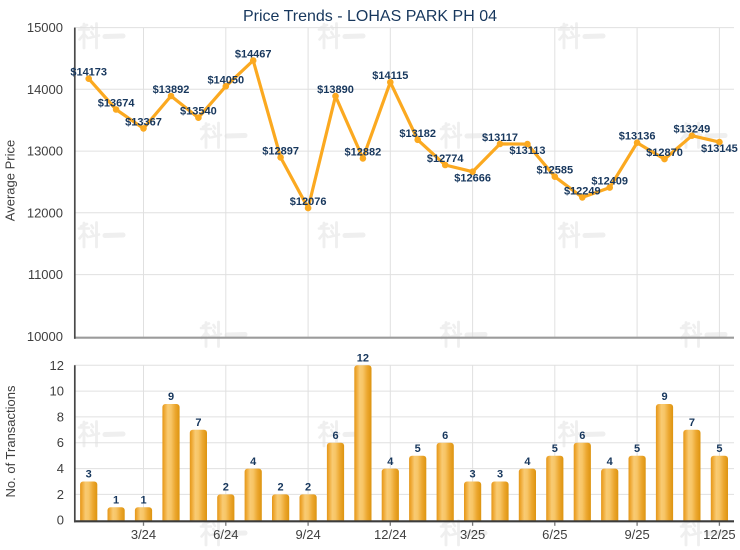 This screenshot has height=550, width=740. Describe the element at coordinates (45, 212) in the screenshot. I see `svg-text: 12000` at that location.